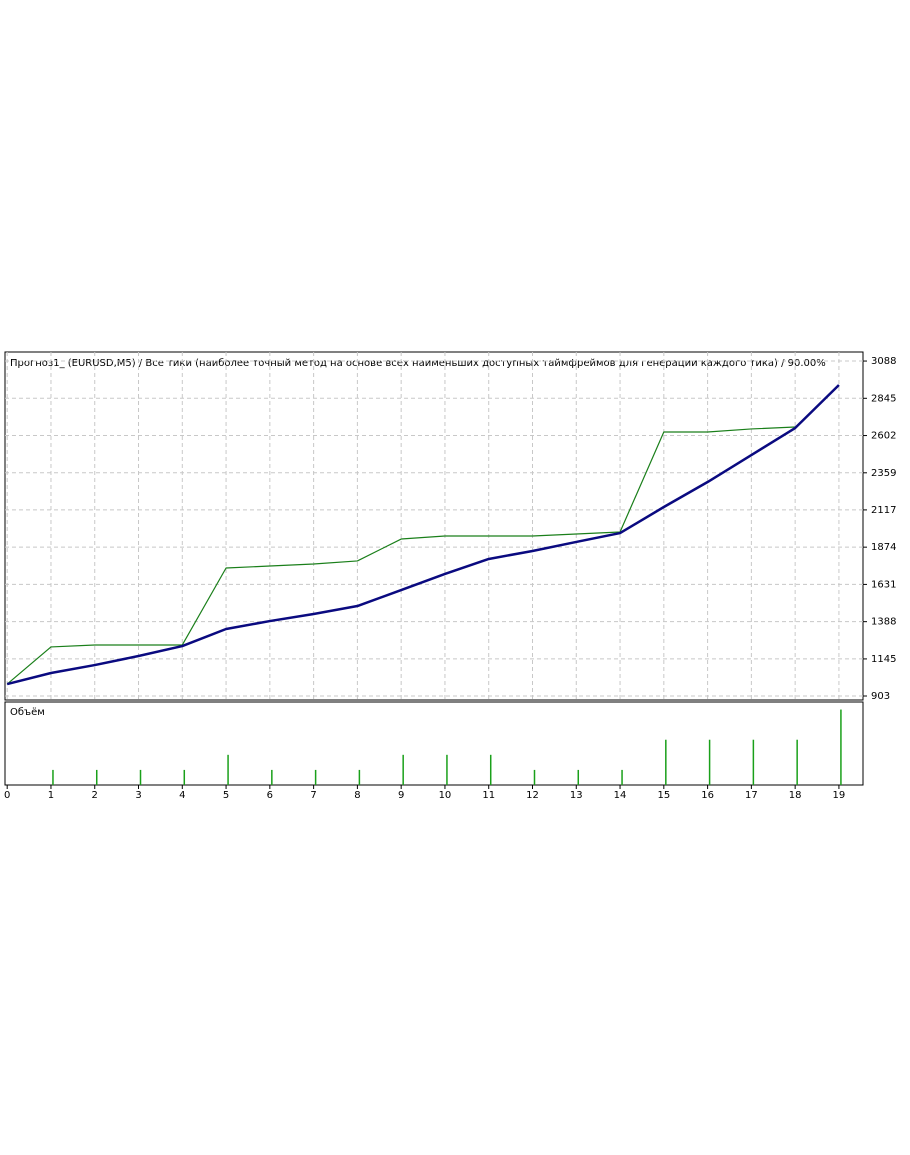  What do you see at coordinates (883, 547) in the screenshot?
I see `y-tick-label: 1874` at bounding box center [883, 547].